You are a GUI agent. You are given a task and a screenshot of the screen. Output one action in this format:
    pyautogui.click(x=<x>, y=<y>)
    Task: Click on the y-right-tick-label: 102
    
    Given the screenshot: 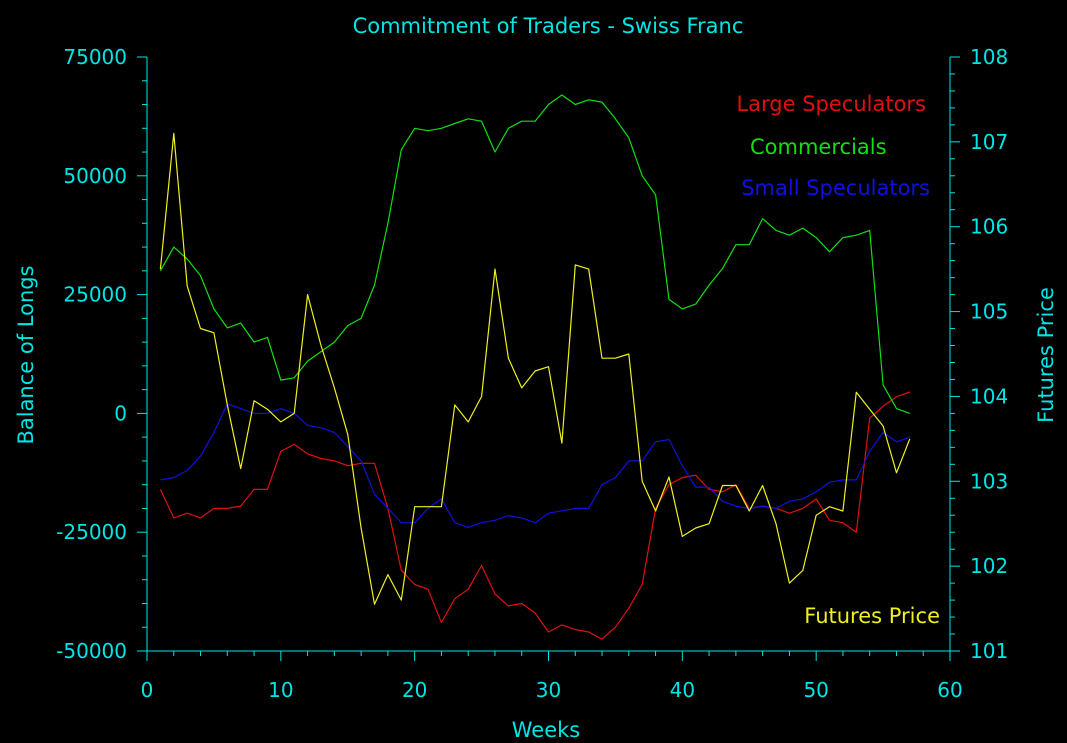 What is the action you would take?
    pyautogui.click(x=989, y=566)
    